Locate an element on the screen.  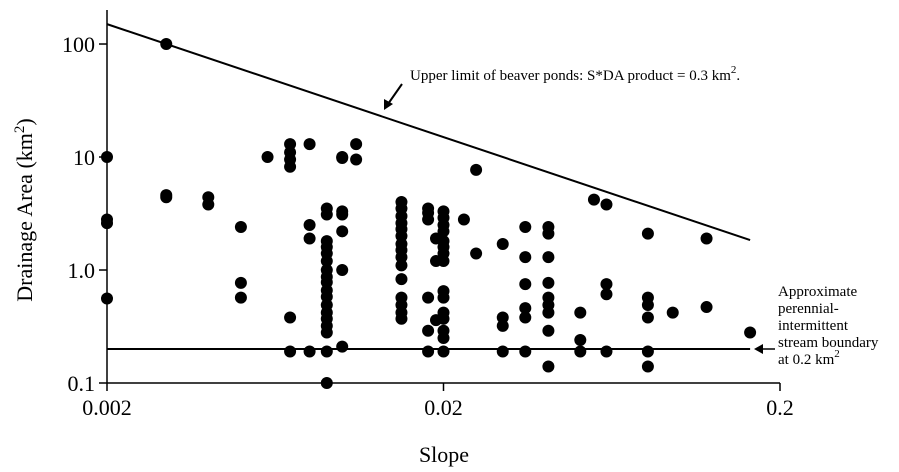
x-tick-label: 0.002 is located at coordinates (107, 407).